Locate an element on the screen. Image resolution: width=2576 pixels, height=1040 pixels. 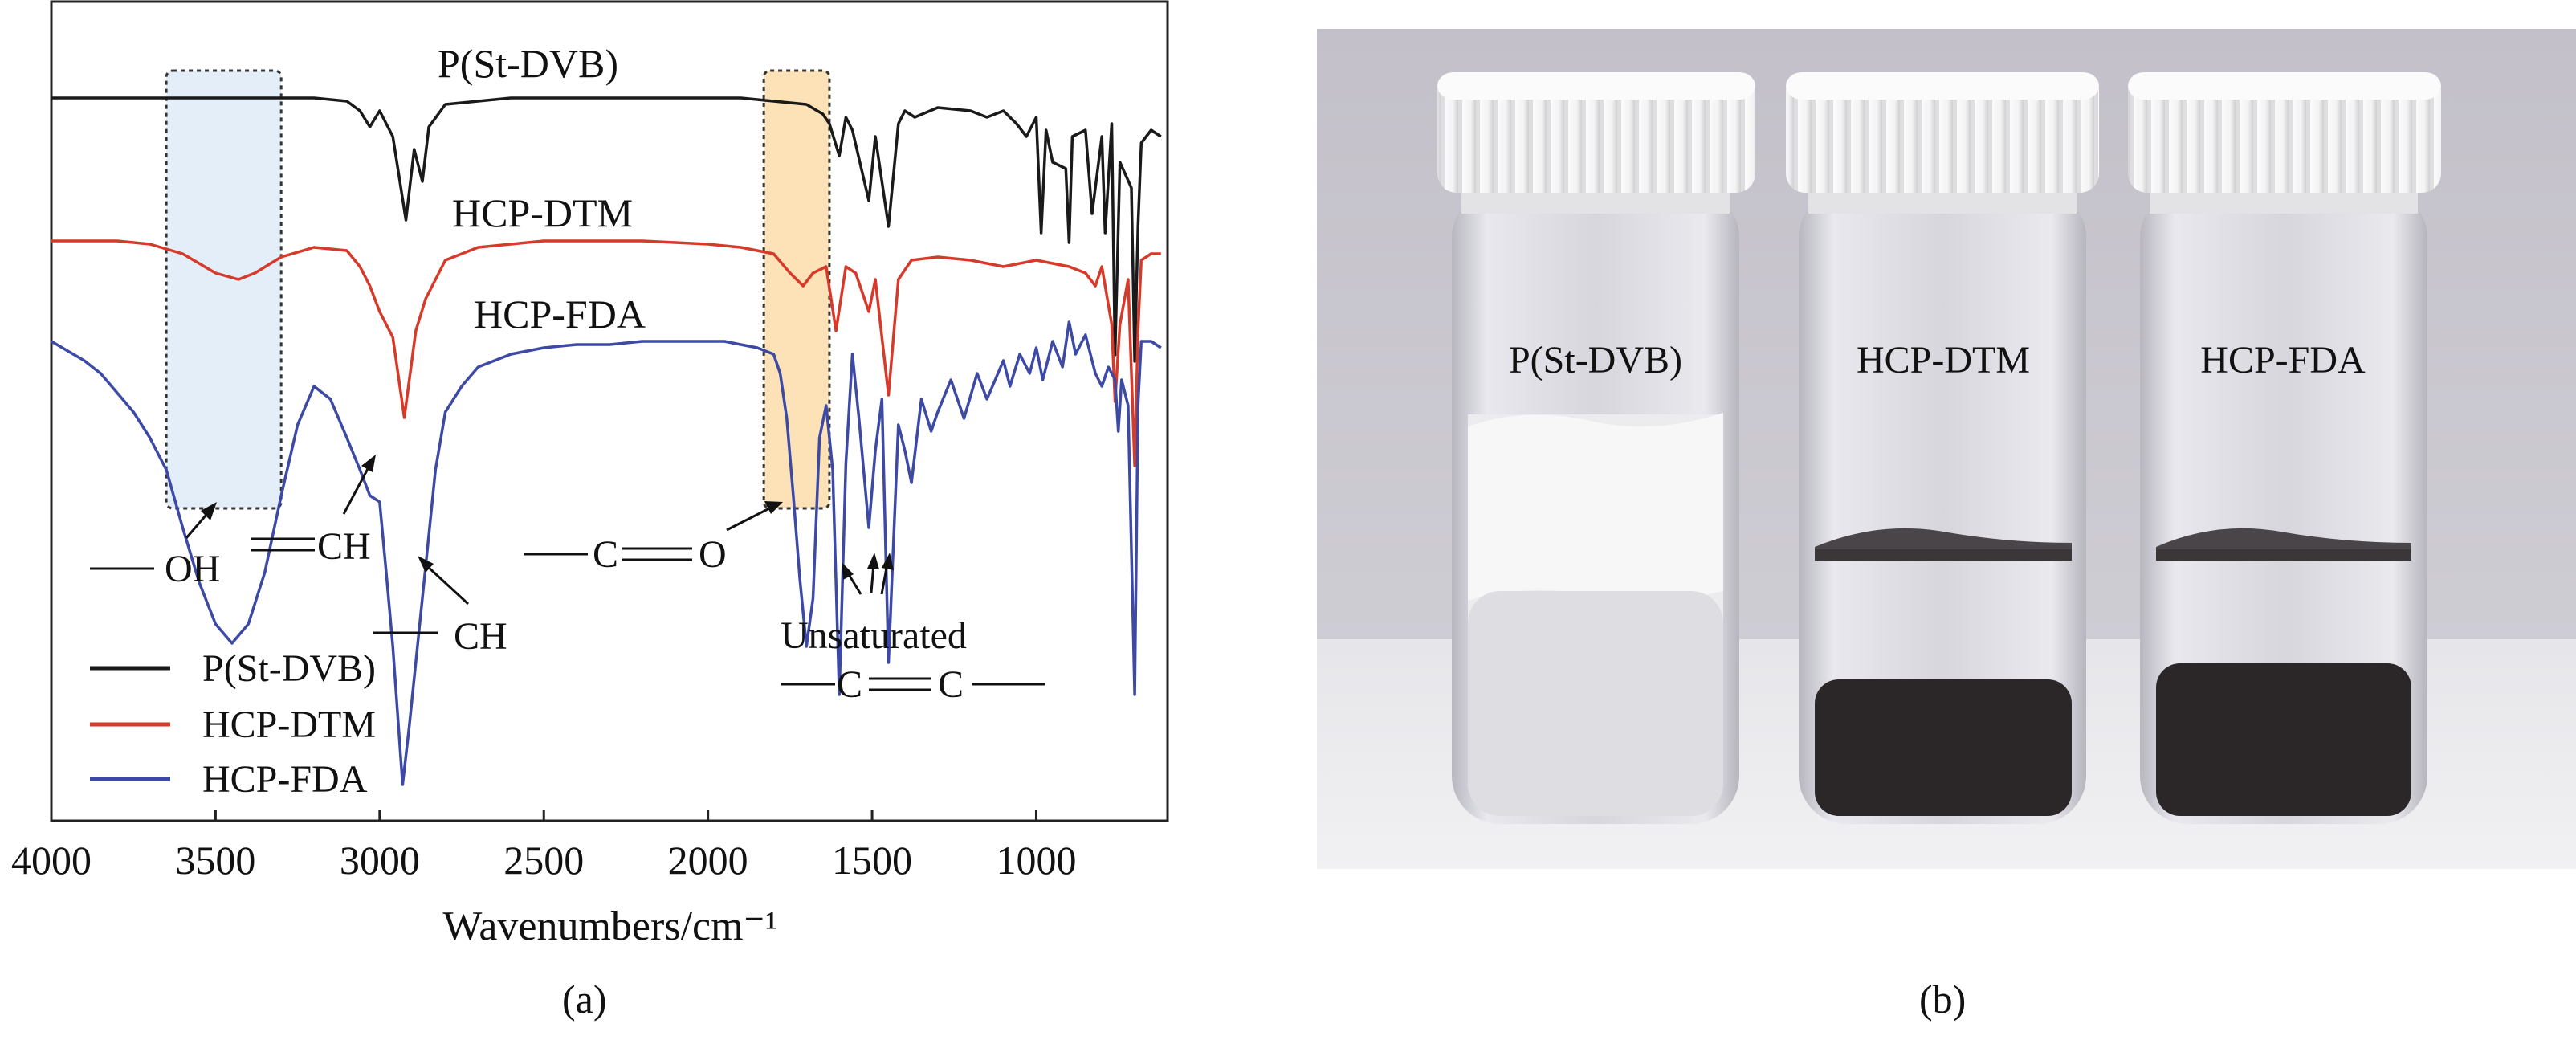
panel-label-a: (a) is located at coordinates (584, 999).